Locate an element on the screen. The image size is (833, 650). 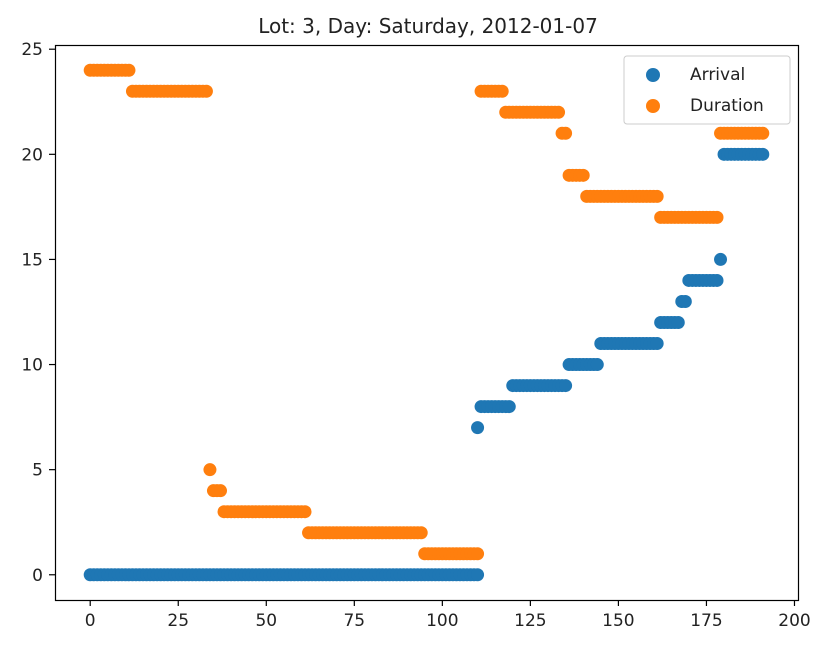
x-axis: 0 25 50 75 100 125 150 175 200 is located at coordinates (448, 615).